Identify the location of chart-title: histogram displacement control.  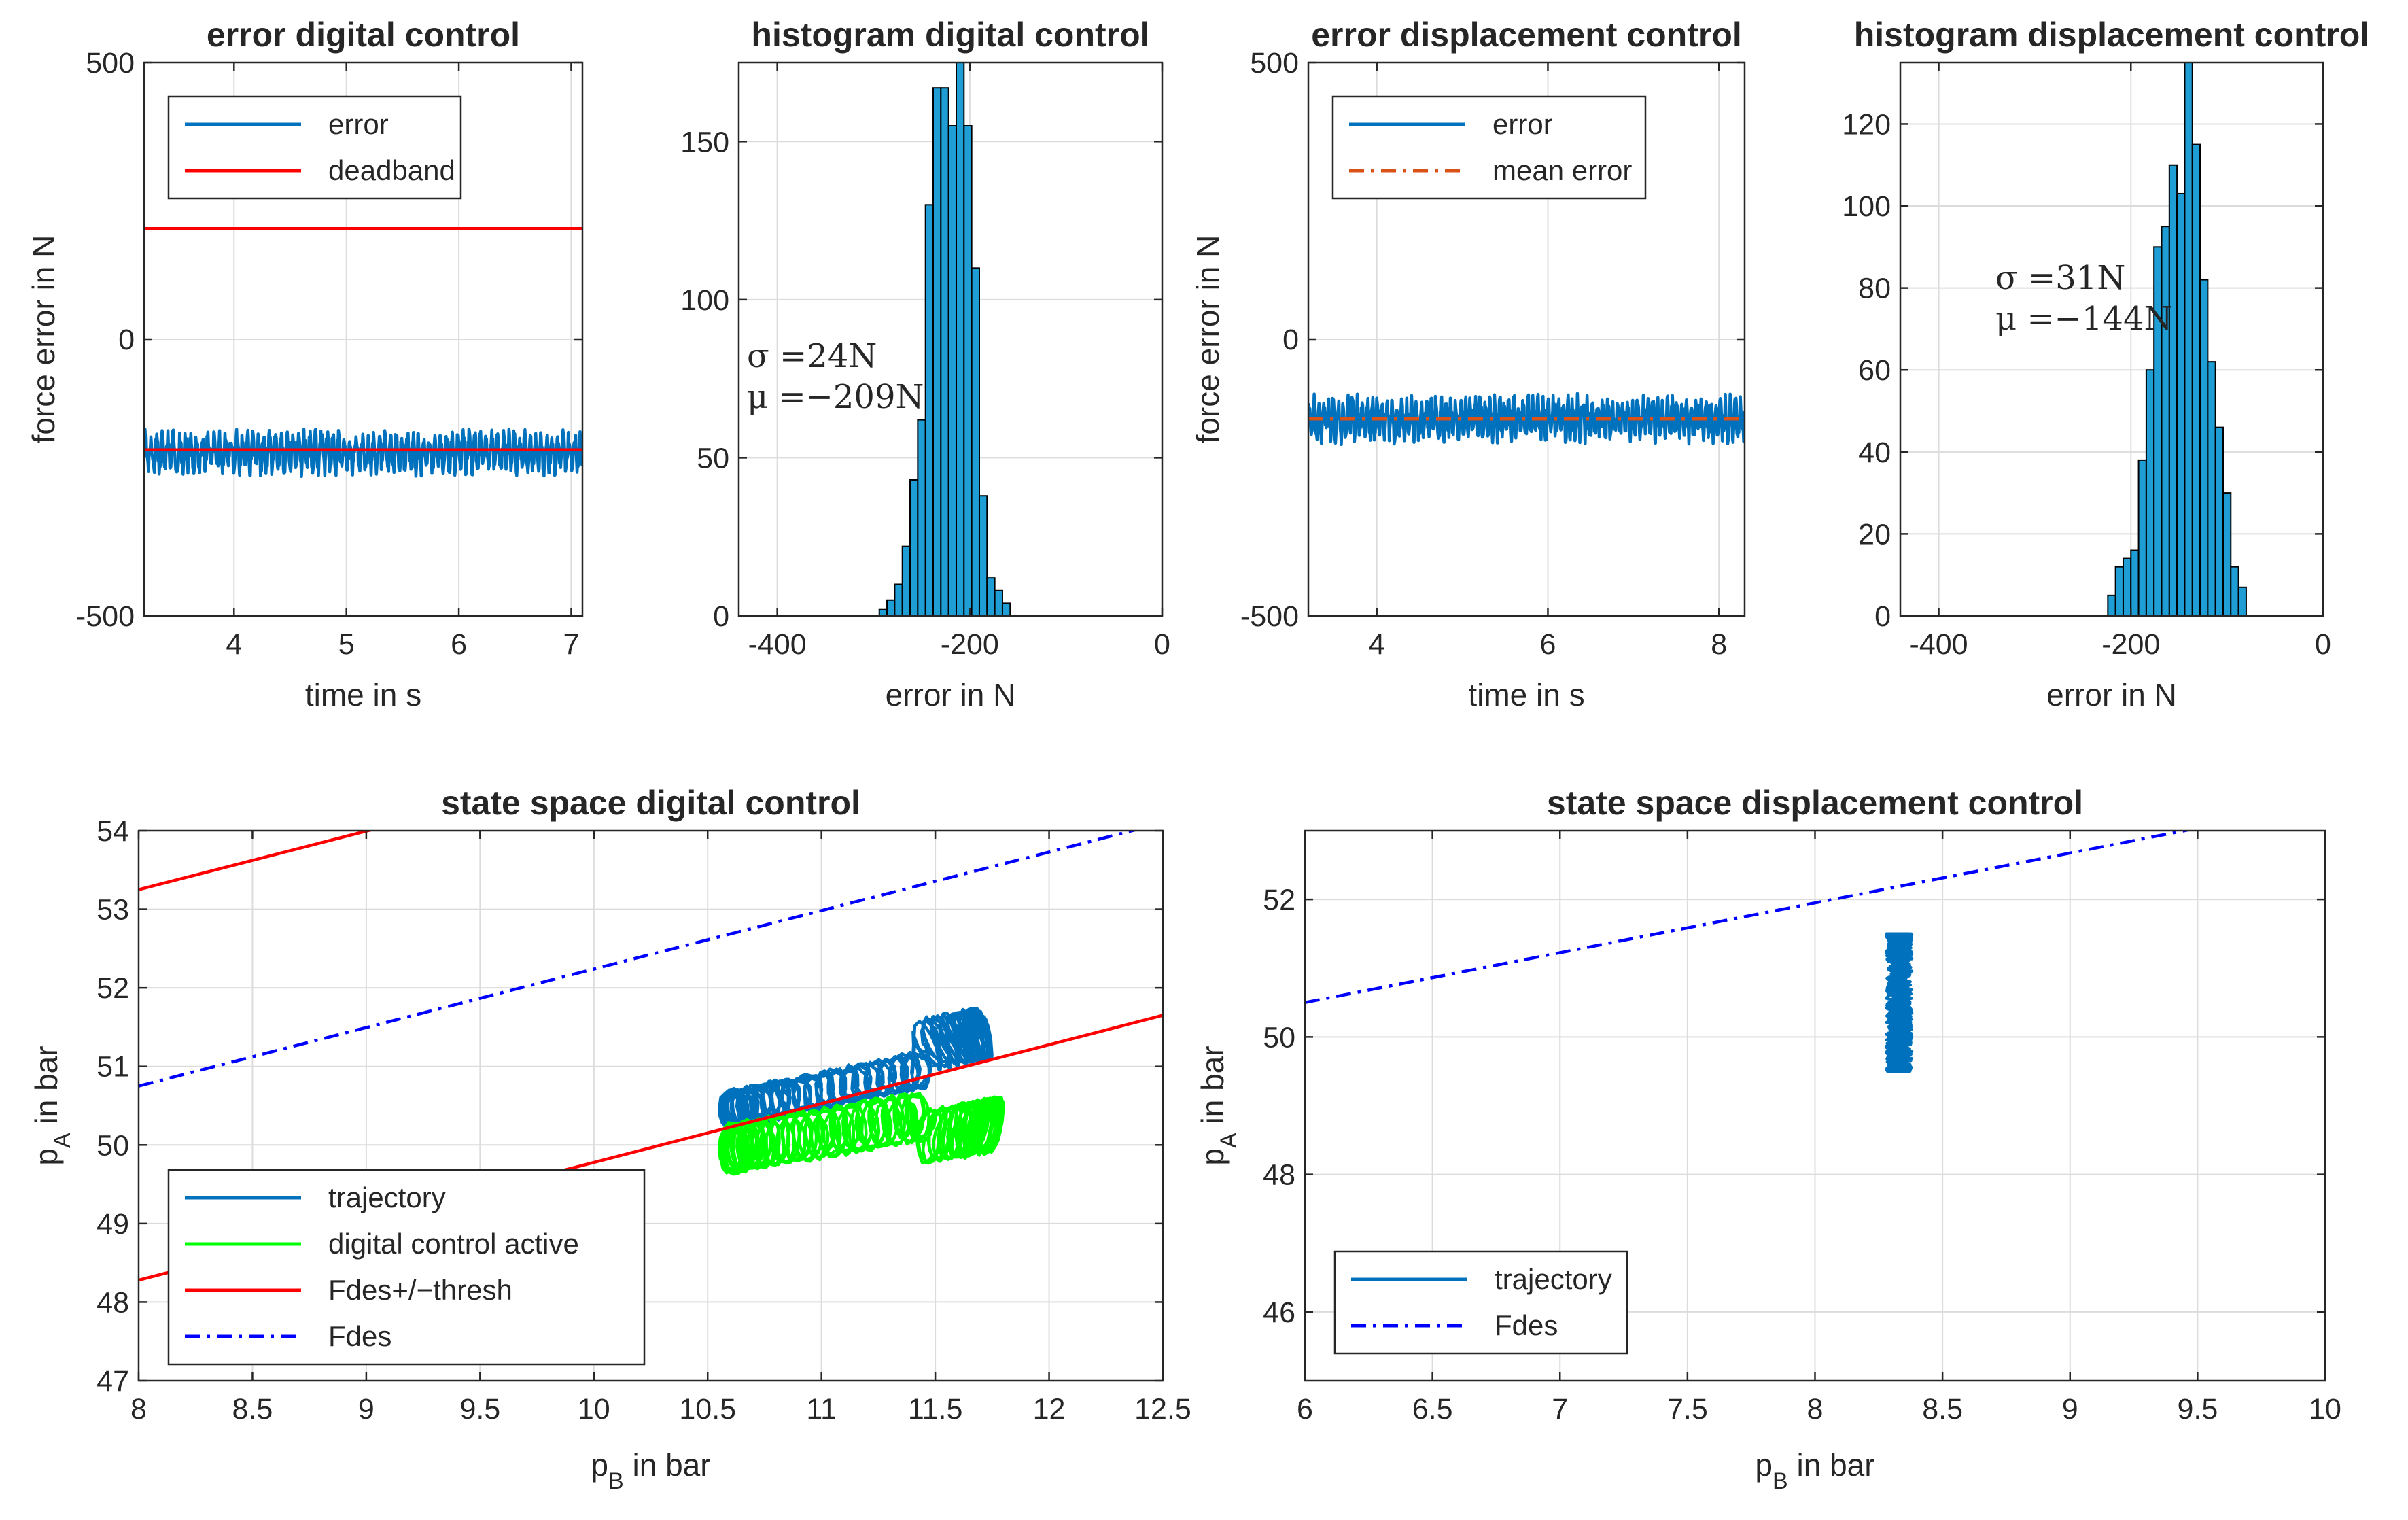
(2111, 35).